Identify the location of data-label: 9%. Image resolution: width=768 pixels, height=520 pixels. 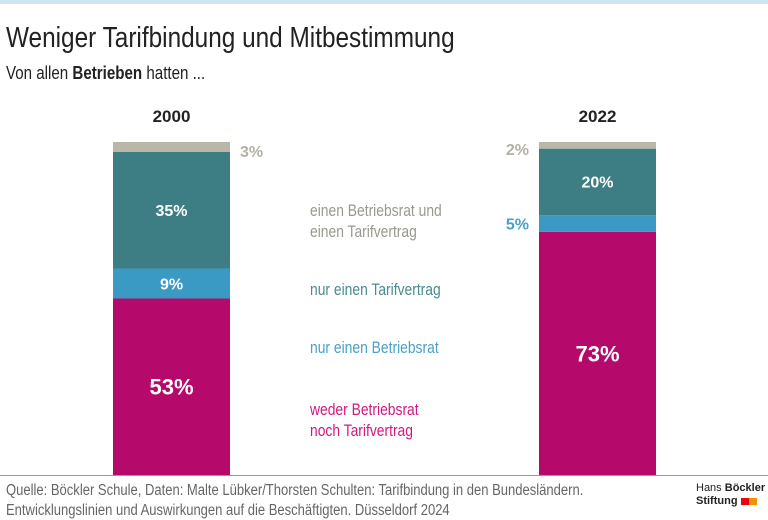
(171, 284).